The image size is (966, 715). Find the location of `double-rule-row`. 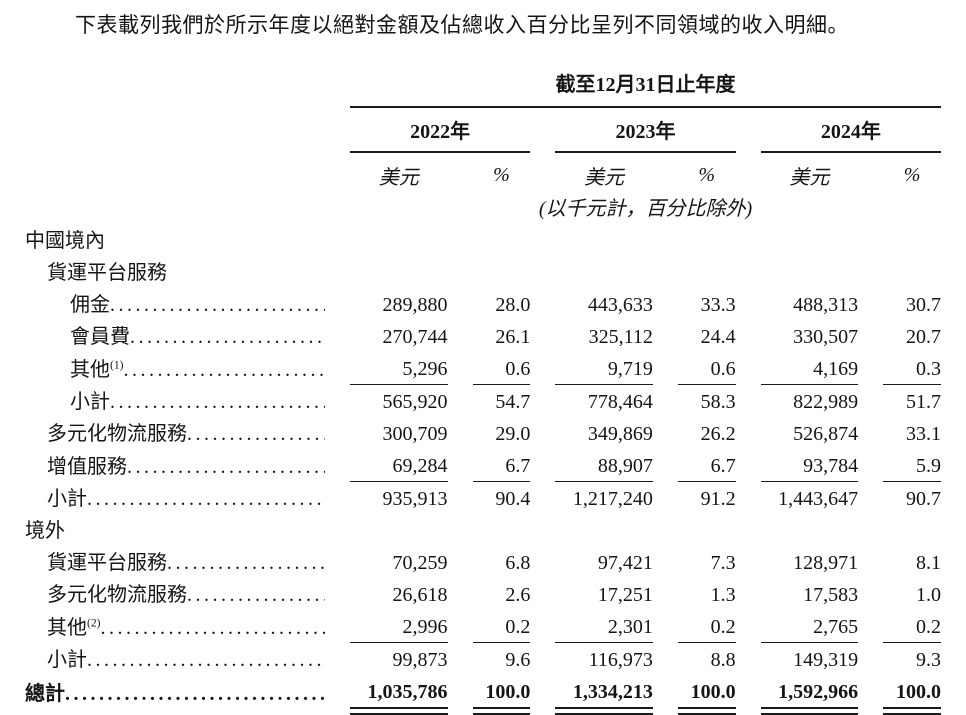

double-rule-row is located at coordinates (483, 712).